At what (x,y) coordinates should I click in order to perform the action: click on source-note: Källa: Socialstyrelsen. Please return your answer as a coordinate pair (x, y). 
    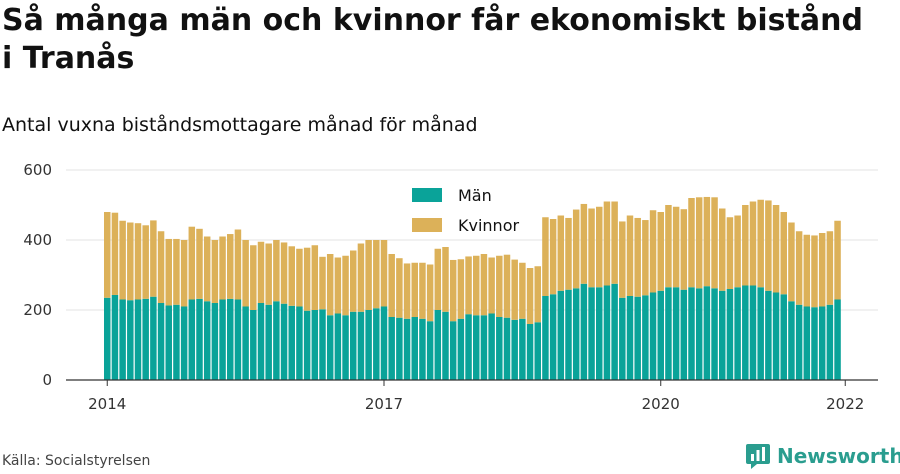
    Looking at the image, I should click on (76, 461).